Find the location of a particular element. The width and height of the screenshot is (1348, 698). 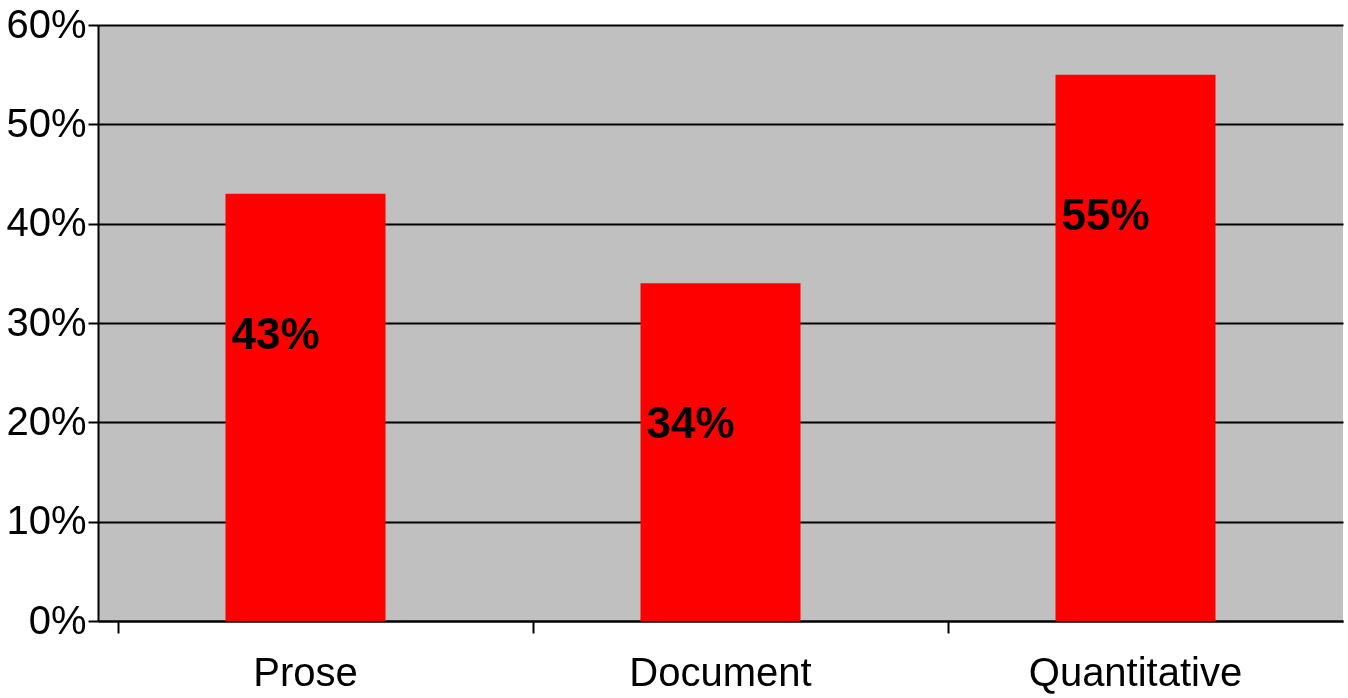

y-tick-label: 30% is located at coordinates (46, 321).